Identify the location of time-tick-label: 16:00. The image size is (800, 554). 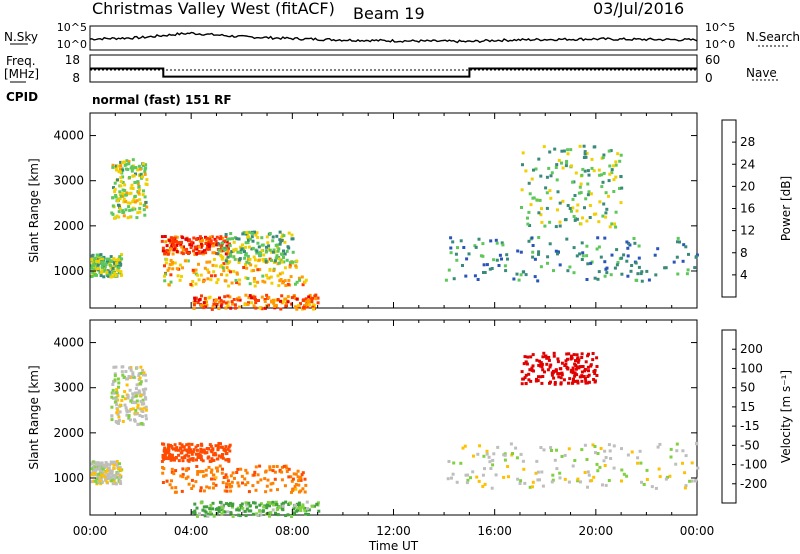
(494, 531).